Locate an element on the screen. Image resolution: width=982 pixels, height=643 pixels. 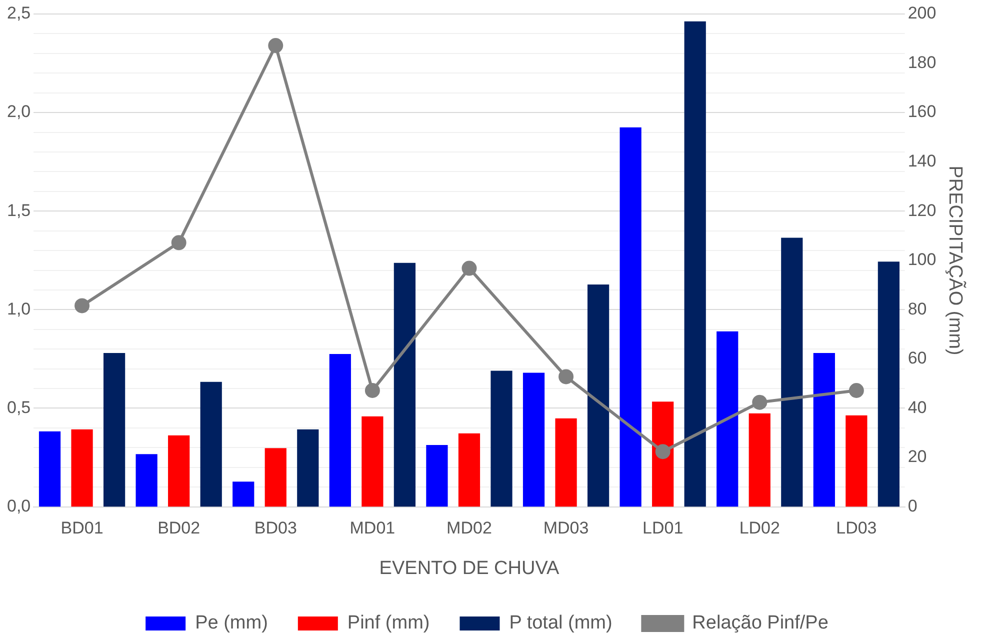
y-tick-label: 0,5 is located at coordinates (18, 407).